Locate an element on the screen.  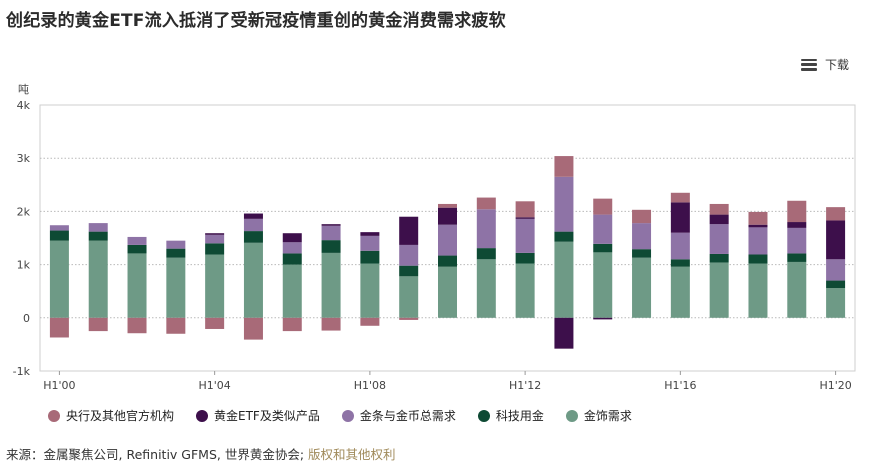
x-tick-label: H1'16 is located at coordinates (680, 385).